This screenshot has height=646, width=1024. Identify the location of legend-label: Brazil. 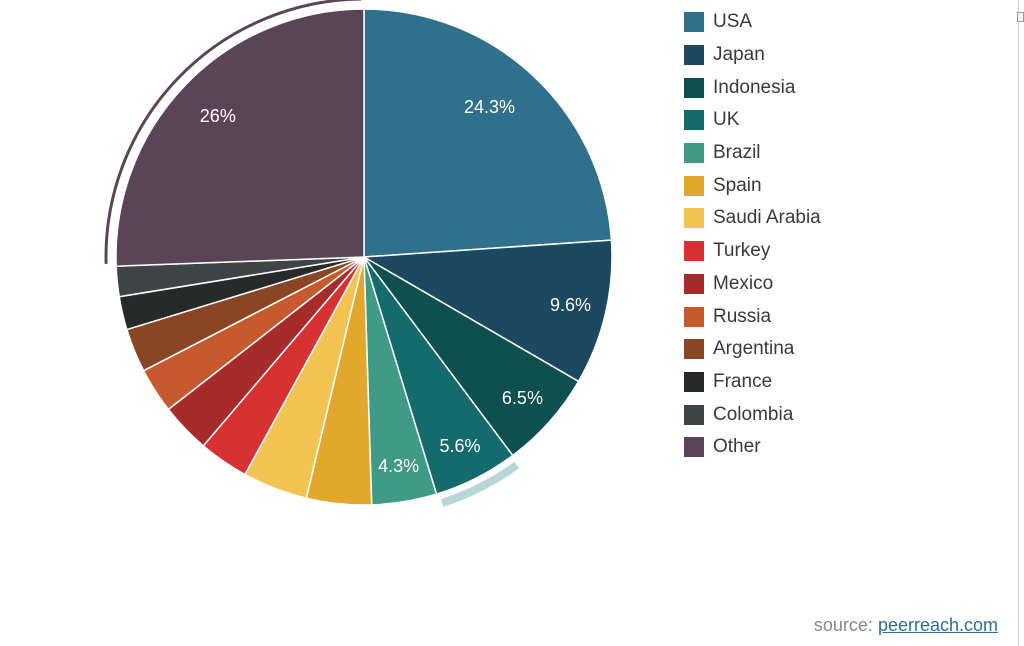
(737, 153).